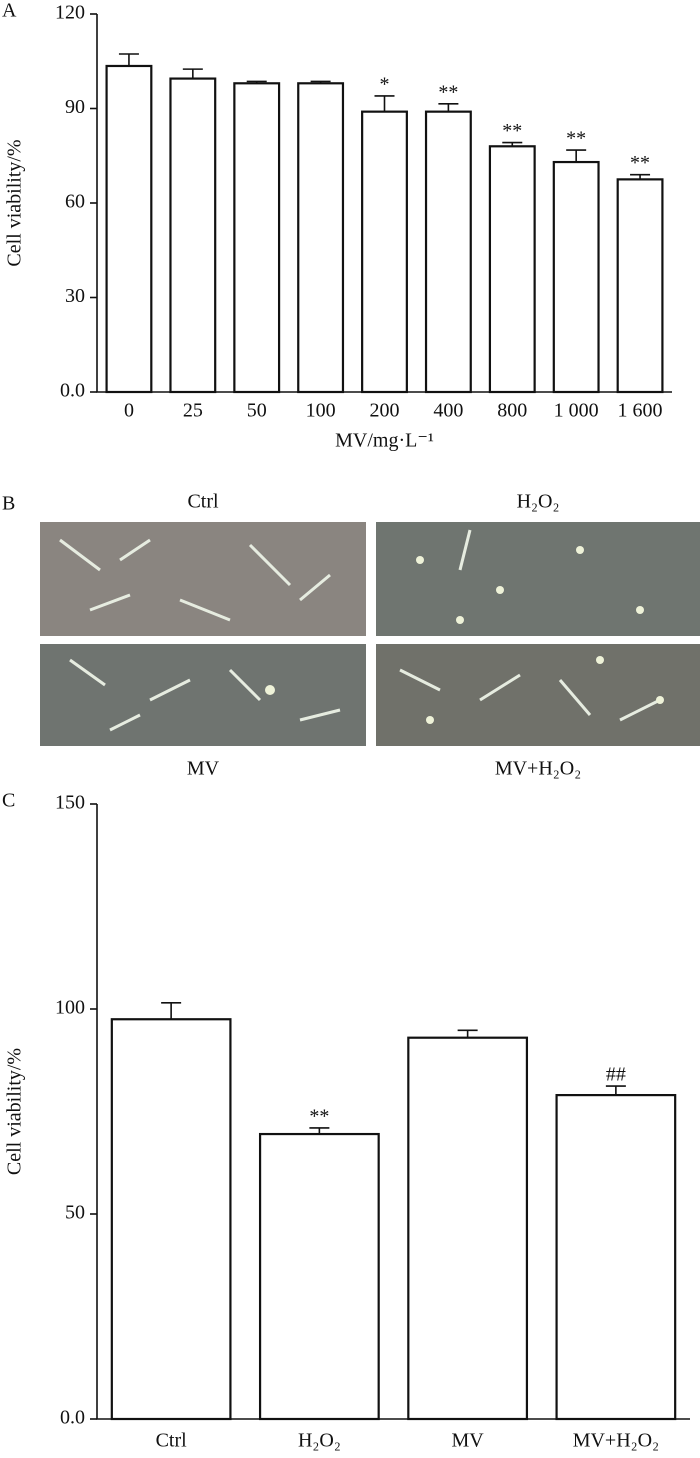 Image resolution: width=700 pixels, height=1458 pixels. Describe the element at coordinates (512, 411) in the screenshot. I see `x-tick-label: 800` at that location.